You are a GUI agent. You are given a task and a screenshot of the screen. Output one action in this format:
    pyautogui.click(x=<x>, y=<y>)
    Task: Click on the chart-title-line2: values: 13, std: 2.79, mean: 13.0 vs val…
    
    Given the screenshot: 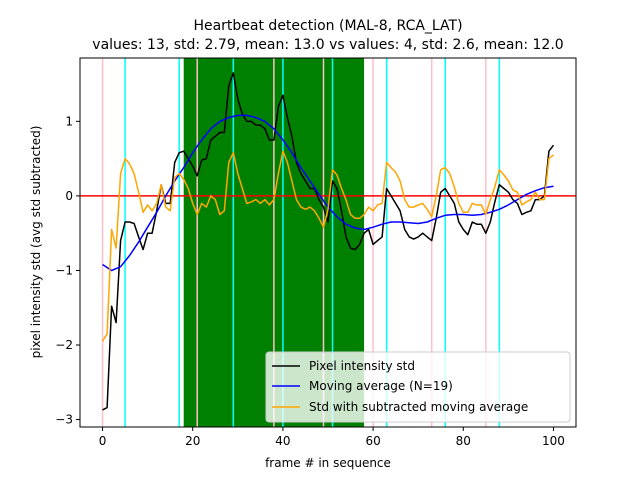 What is the action you would take?
    pyautogui.click(x=327, y=45)
    